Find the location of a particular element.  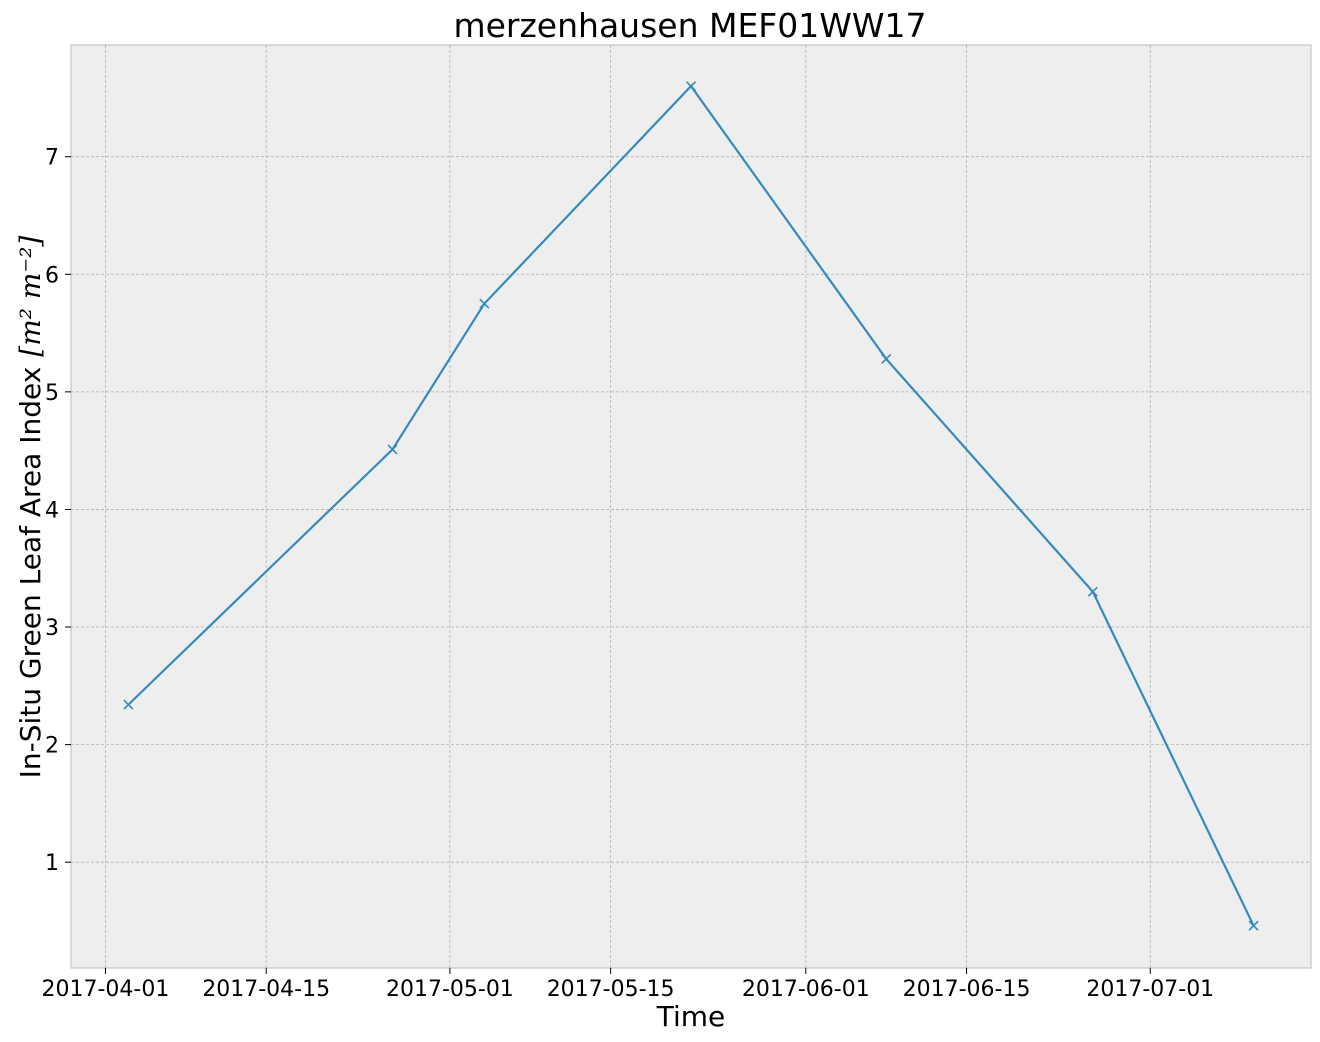

y-tick-label: 7 is located at coordinates (52, 158).